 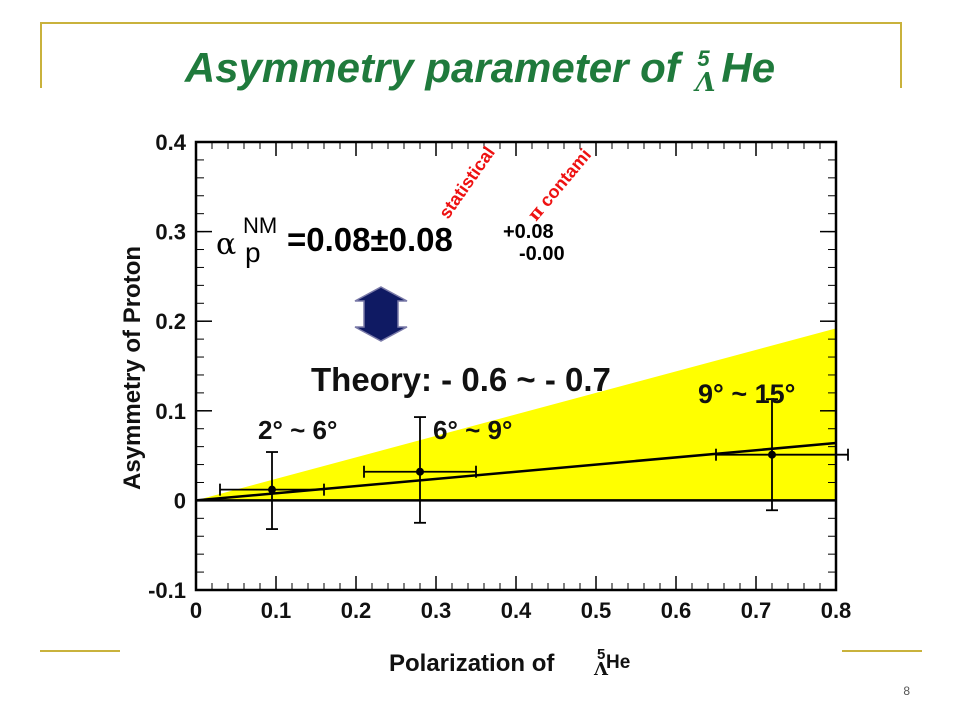 What do you see at coordinates (542, 254) in the screenshot?
I see `systematic-minus: -0.00` at bounding box center [542, 254].